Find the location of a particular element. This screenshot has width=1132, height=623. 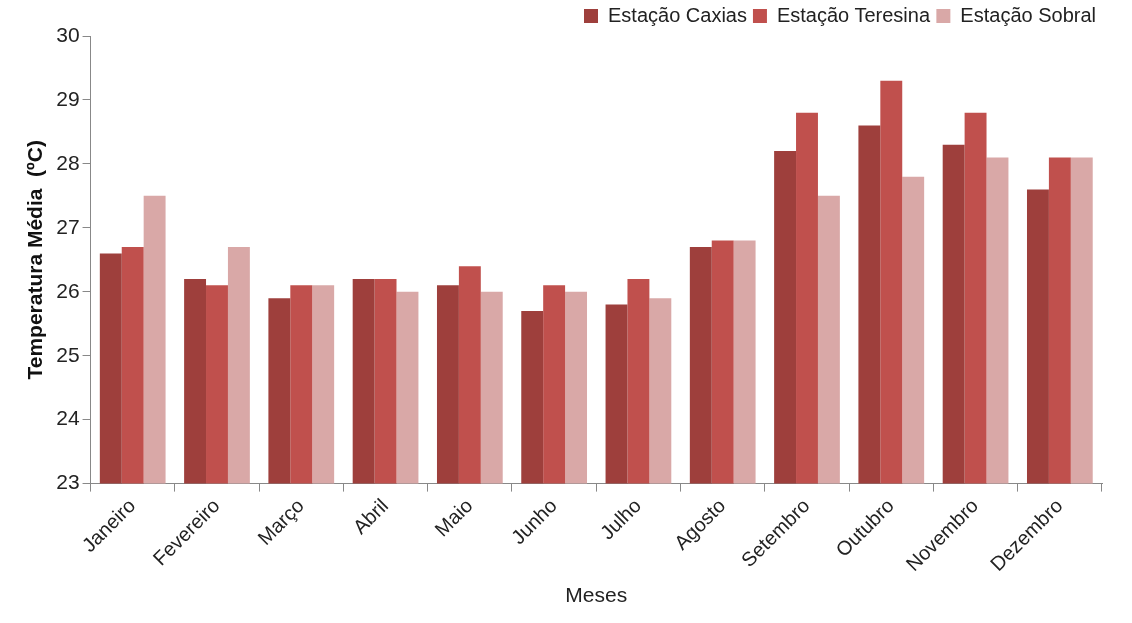

y-tick-label: 30 is located at coordinates (68, 34).